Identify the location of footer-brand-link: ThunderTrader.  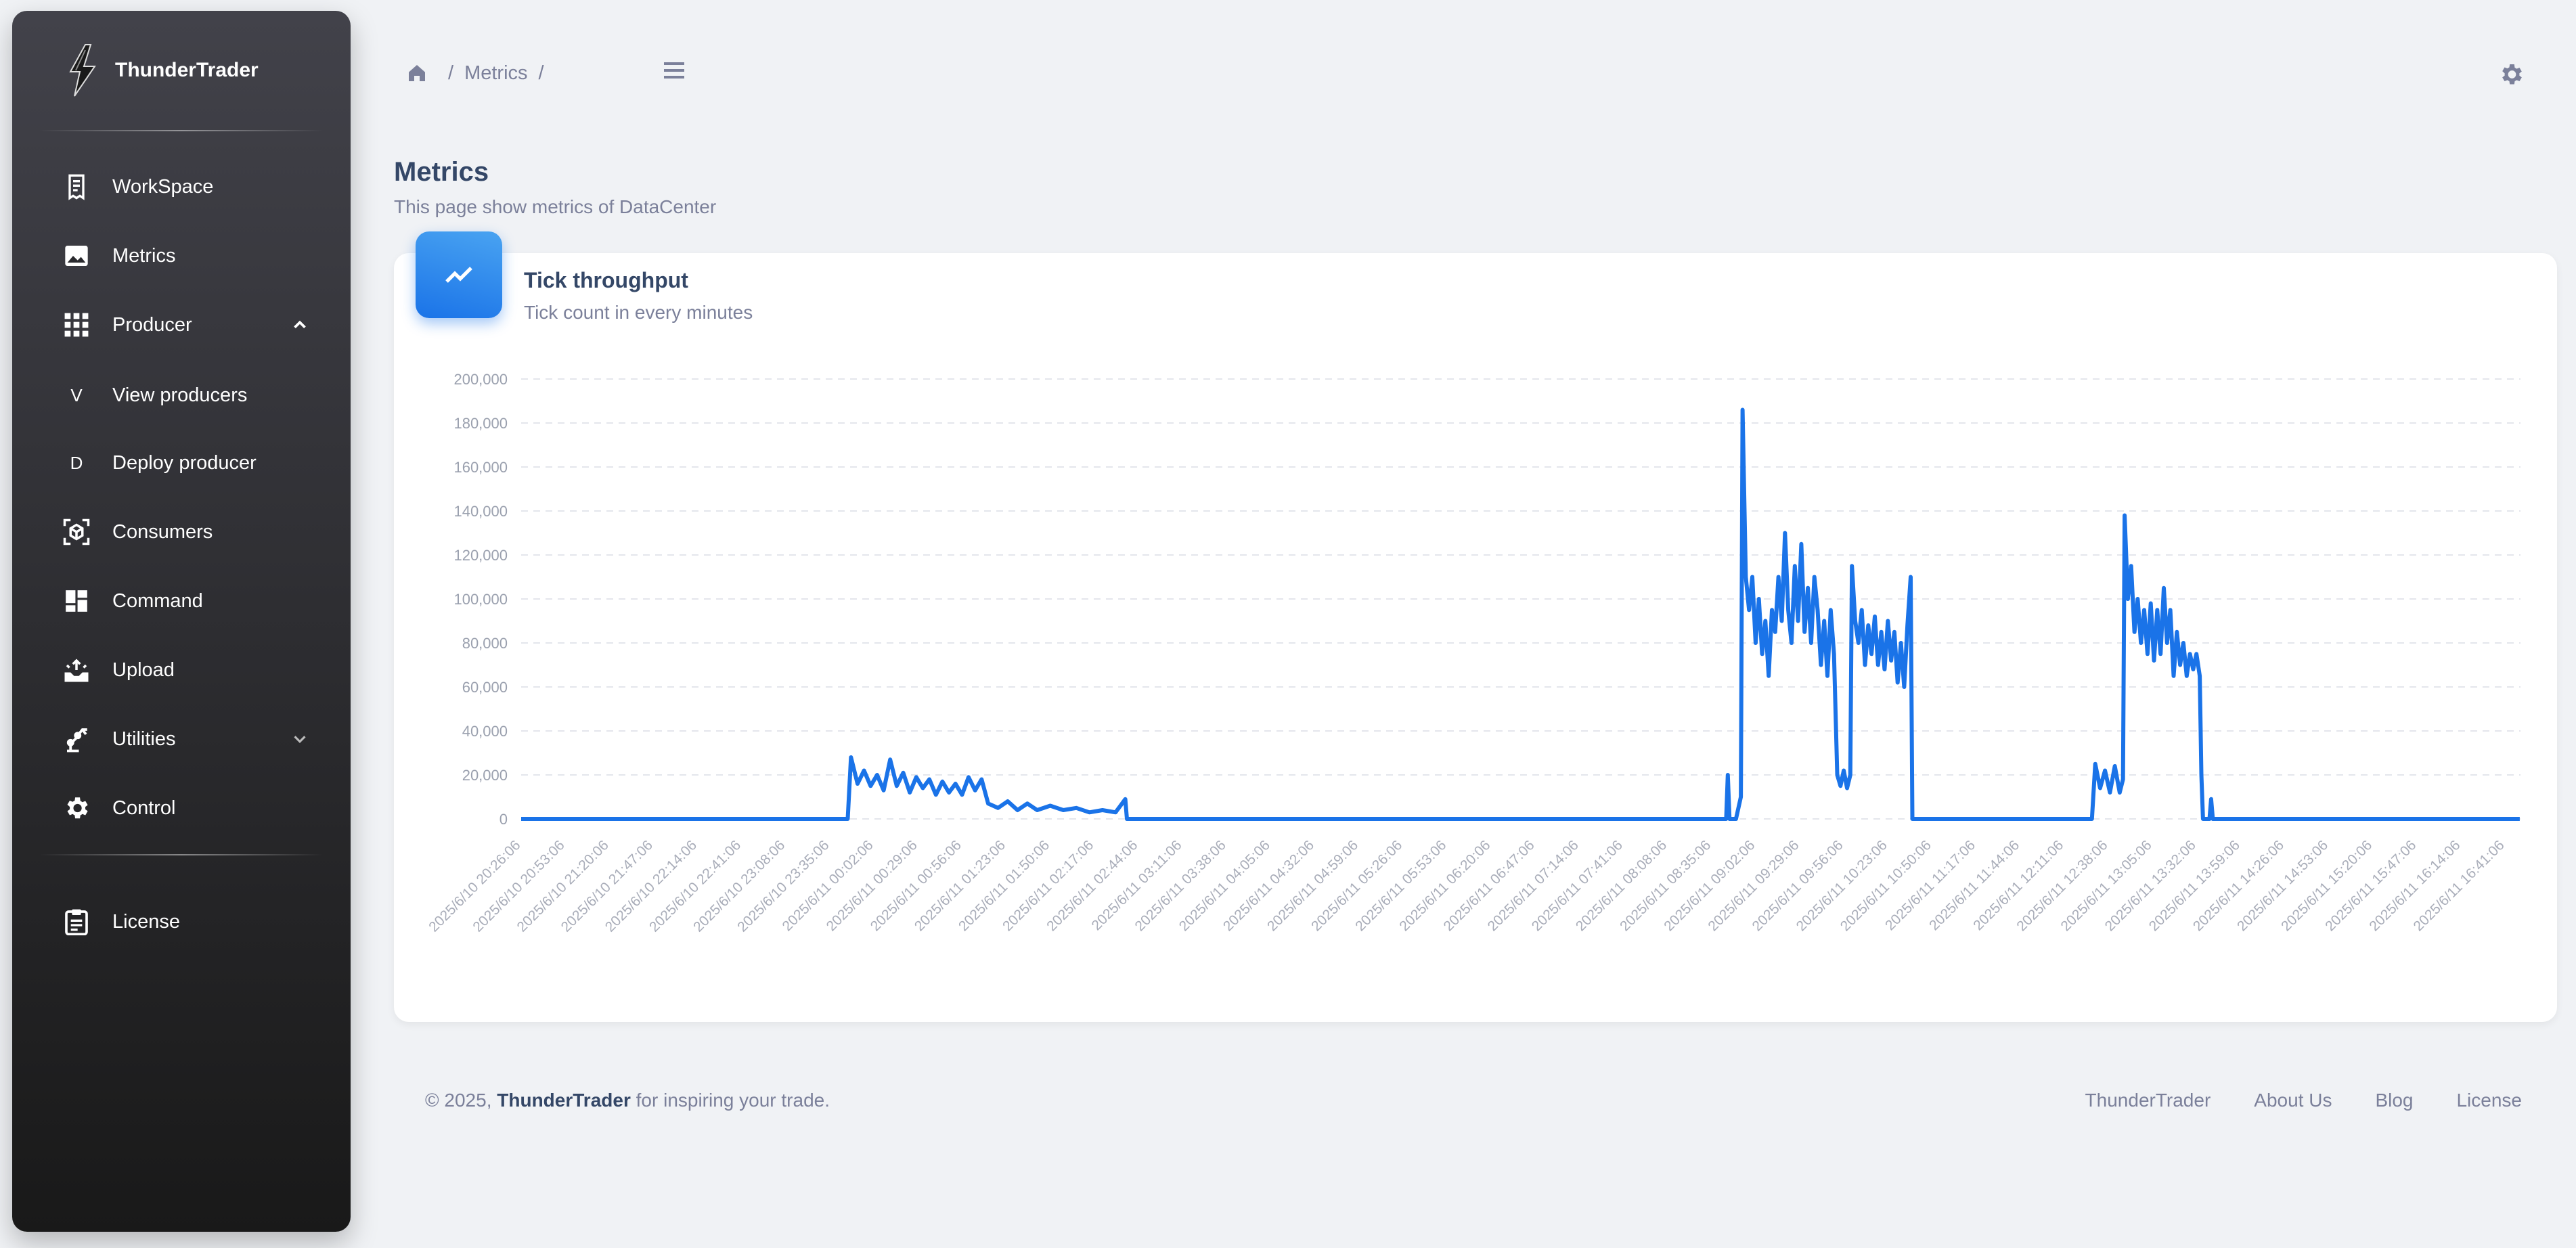
(564, 1100).